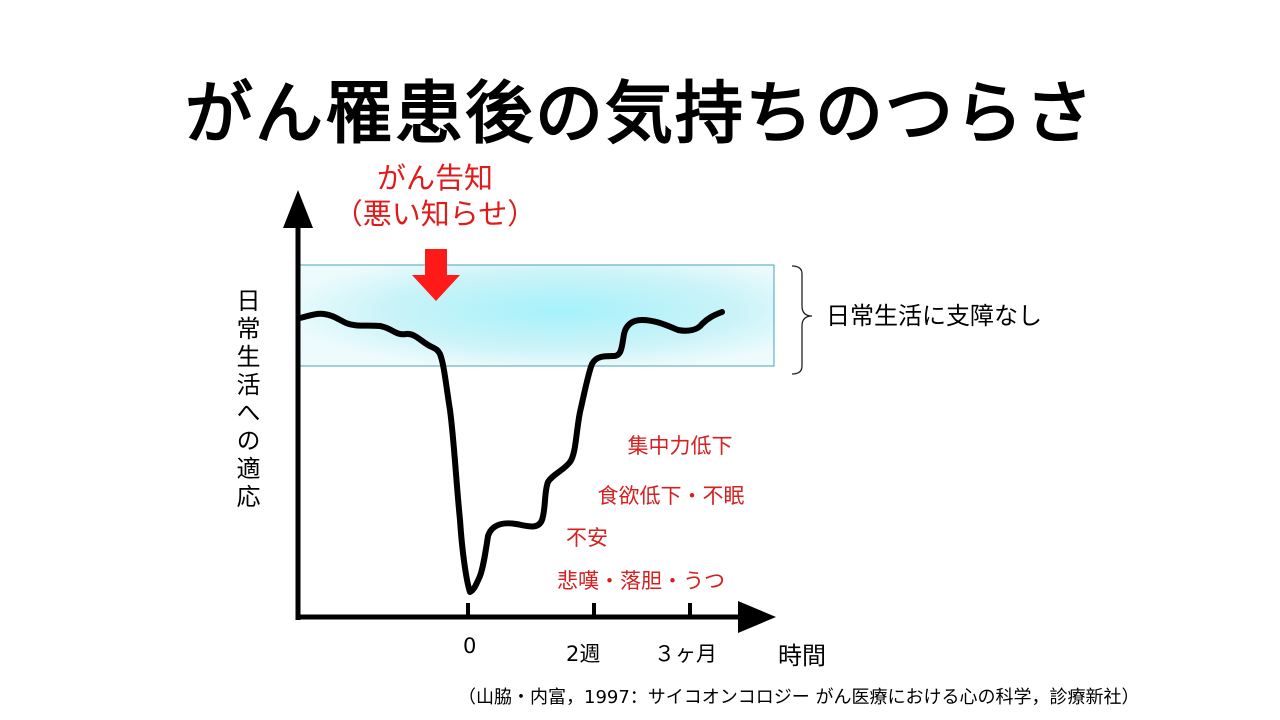 The width and height of the screenshot is (1280, 720). I want to click on x-tick-label-3-months: ３ヶ月, so click(685, 654).